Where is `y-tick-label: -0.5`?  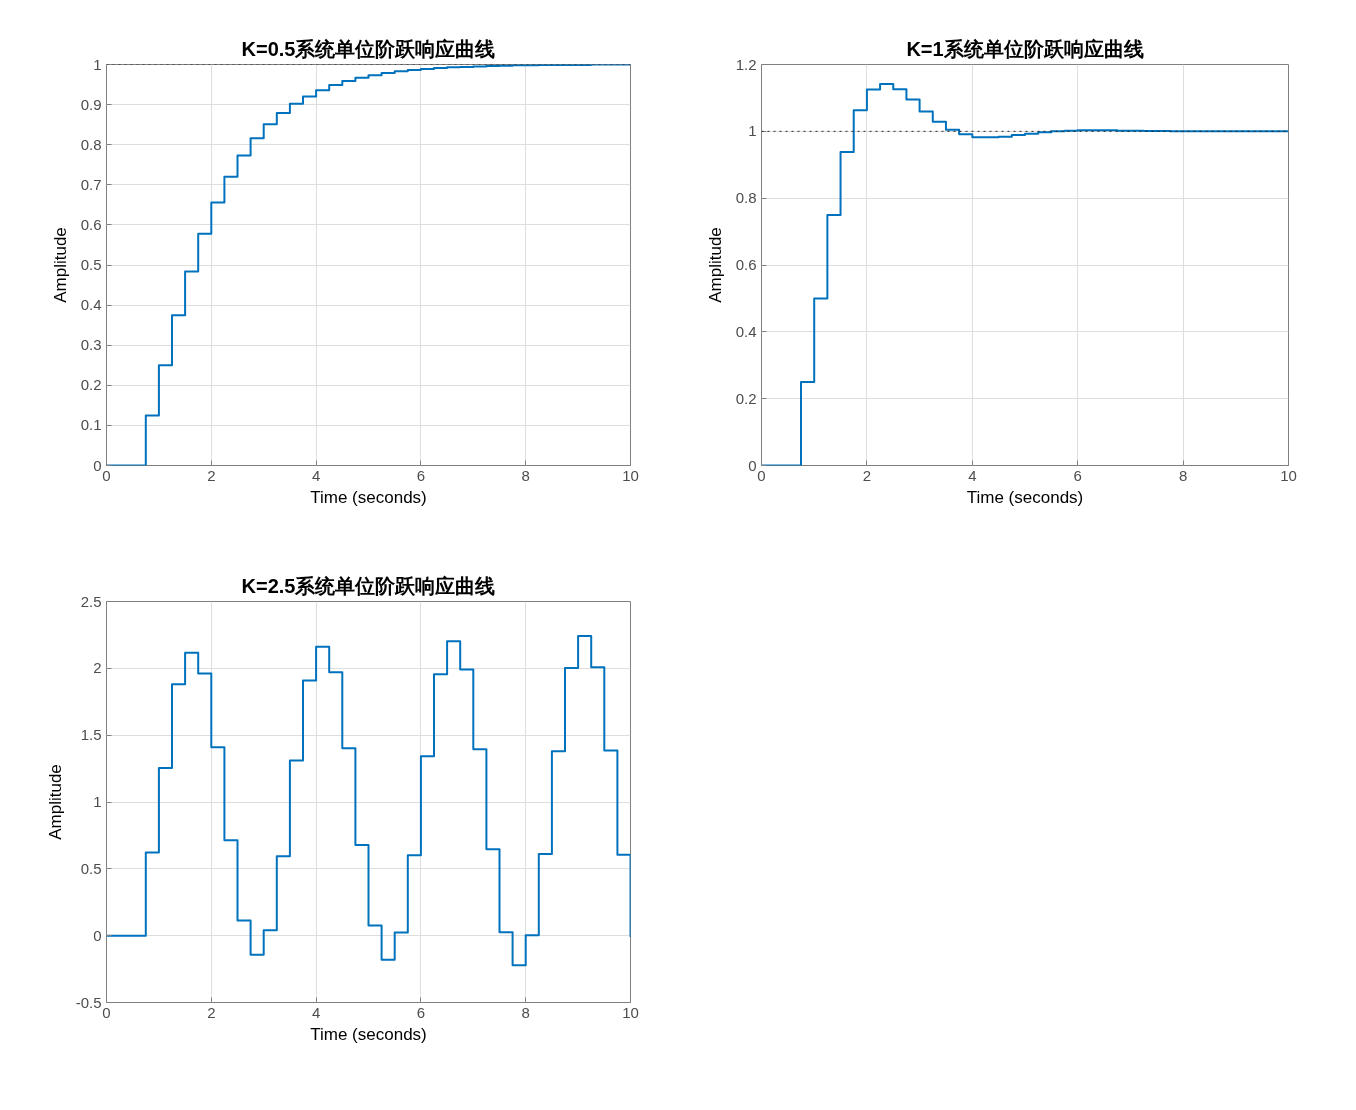 y-tick-label: -0.5 is located at coordinates (88, 1002).